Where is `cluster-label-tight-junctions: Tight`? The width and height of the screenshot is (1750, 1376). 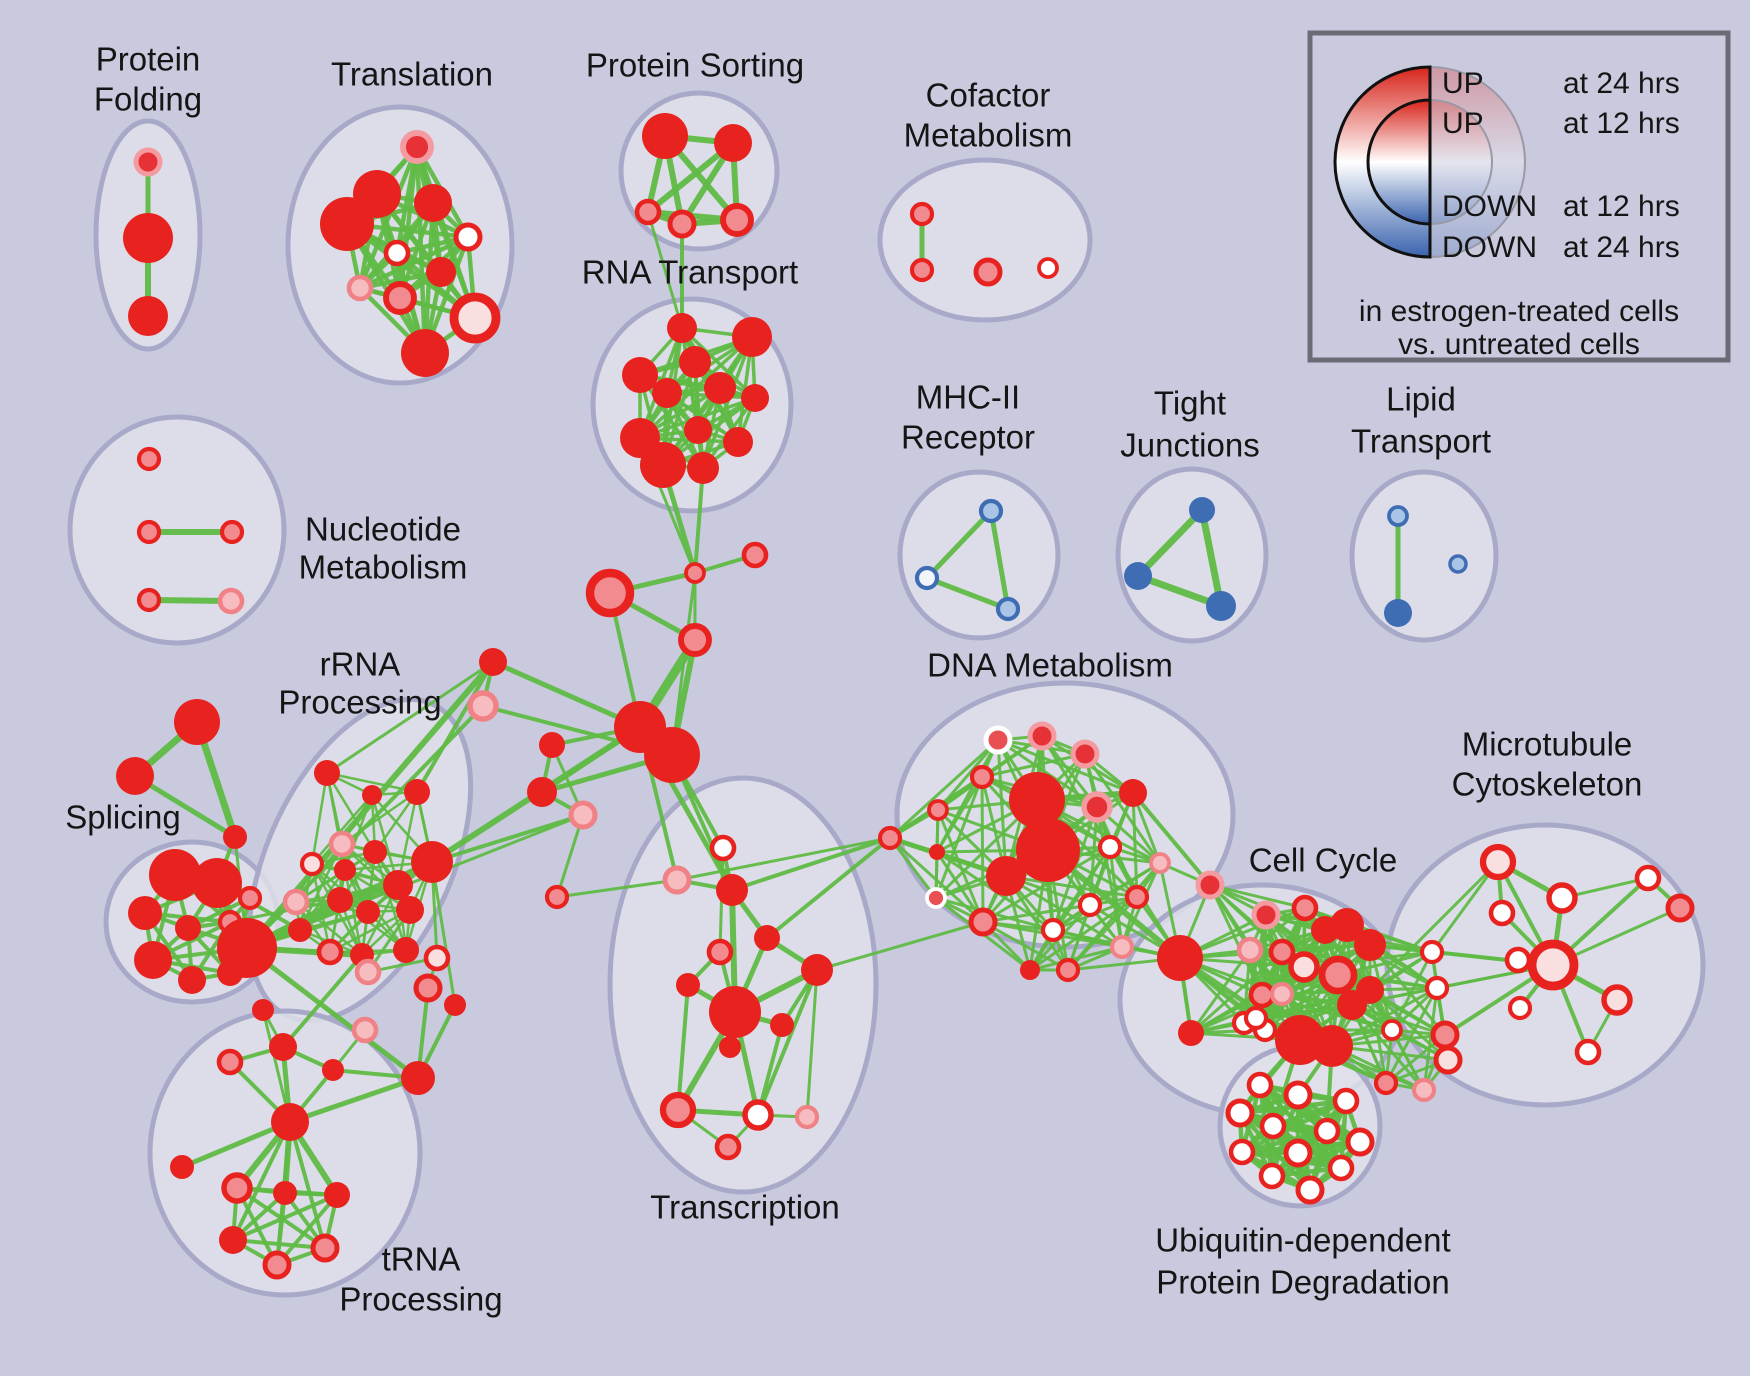 cluster-label-tight-junctions: Tight is located at coordinates (1190, 403).